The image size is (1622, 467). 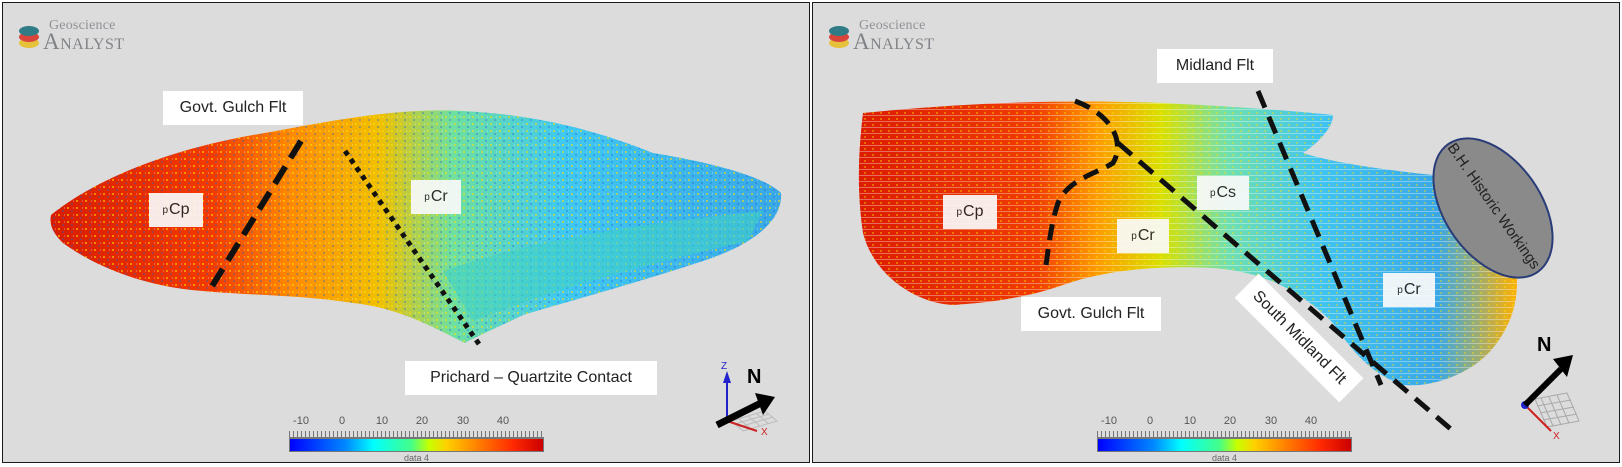 What do you see at coordinates (747, 399) in the screenshot?
I see `left-orientation-gizmo: Z X N` at bounding box center [747, 399].